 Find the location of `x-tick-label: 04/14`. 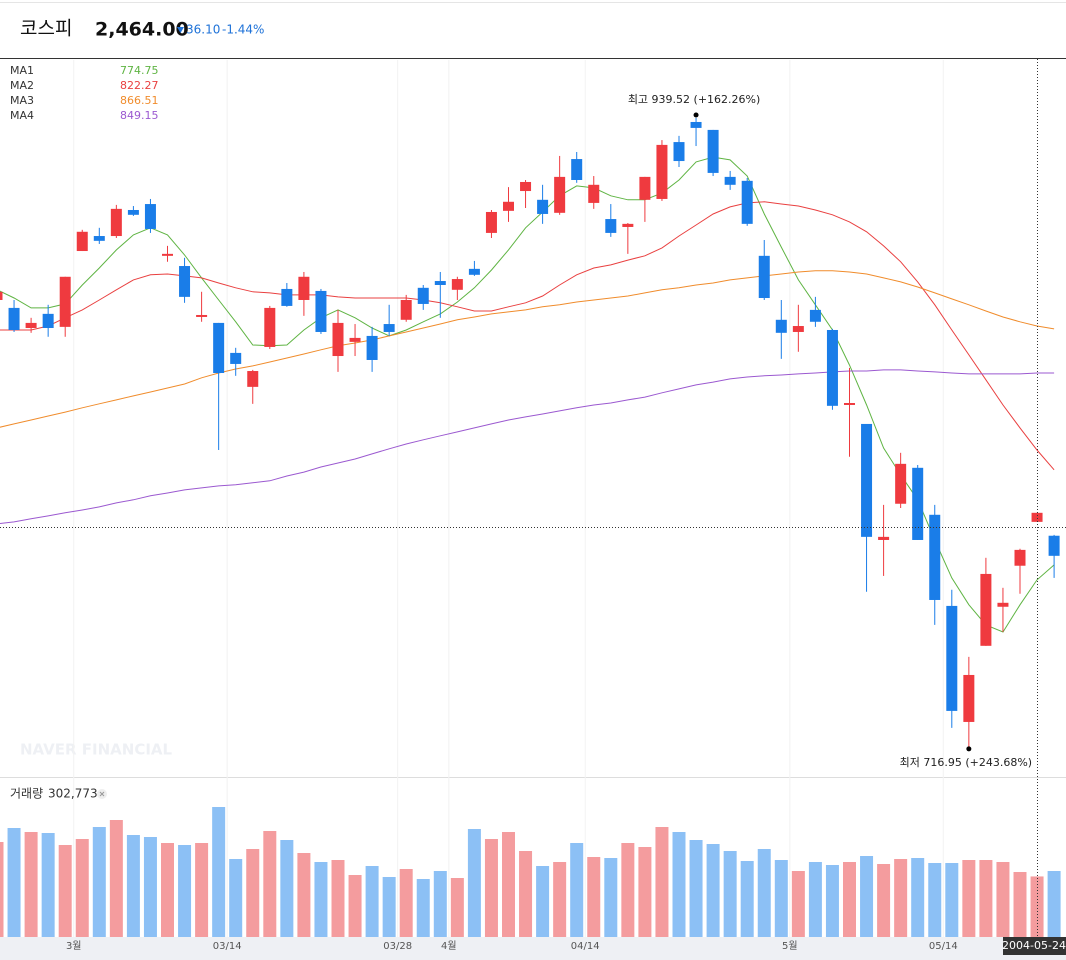

x-tick-label: 04/14 is located at coordinates (585, 946).